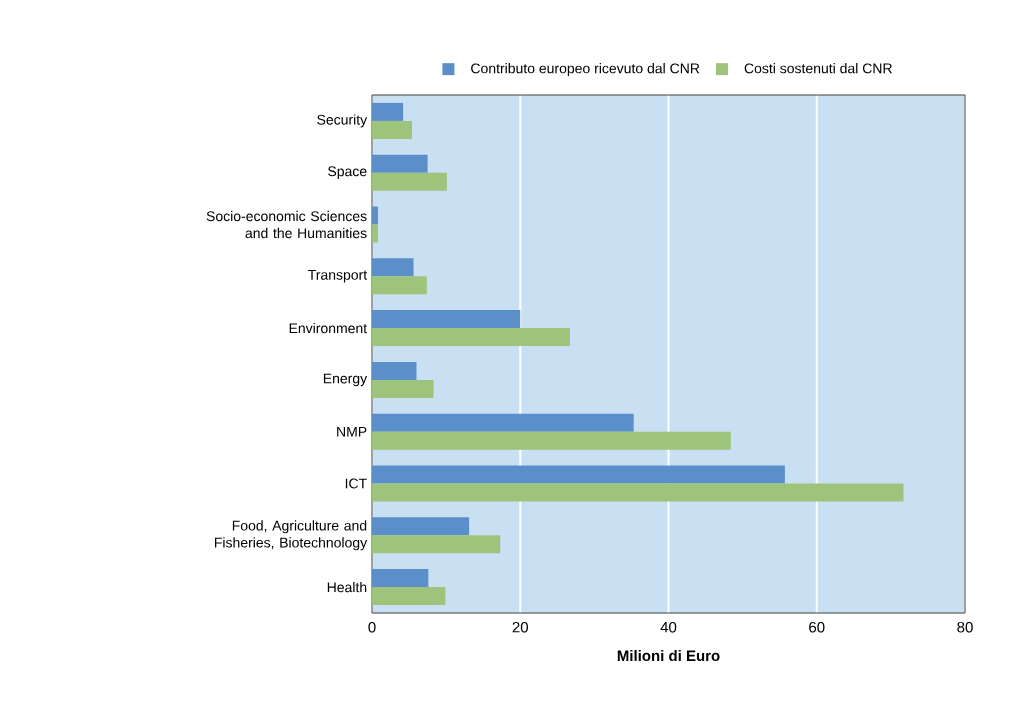 This screenshot has width=1010, height=712. What do you see at coordinates (345, 380) in the screenshot?
I see `y-tick-label: Energy` at bounding box center [345, 380].